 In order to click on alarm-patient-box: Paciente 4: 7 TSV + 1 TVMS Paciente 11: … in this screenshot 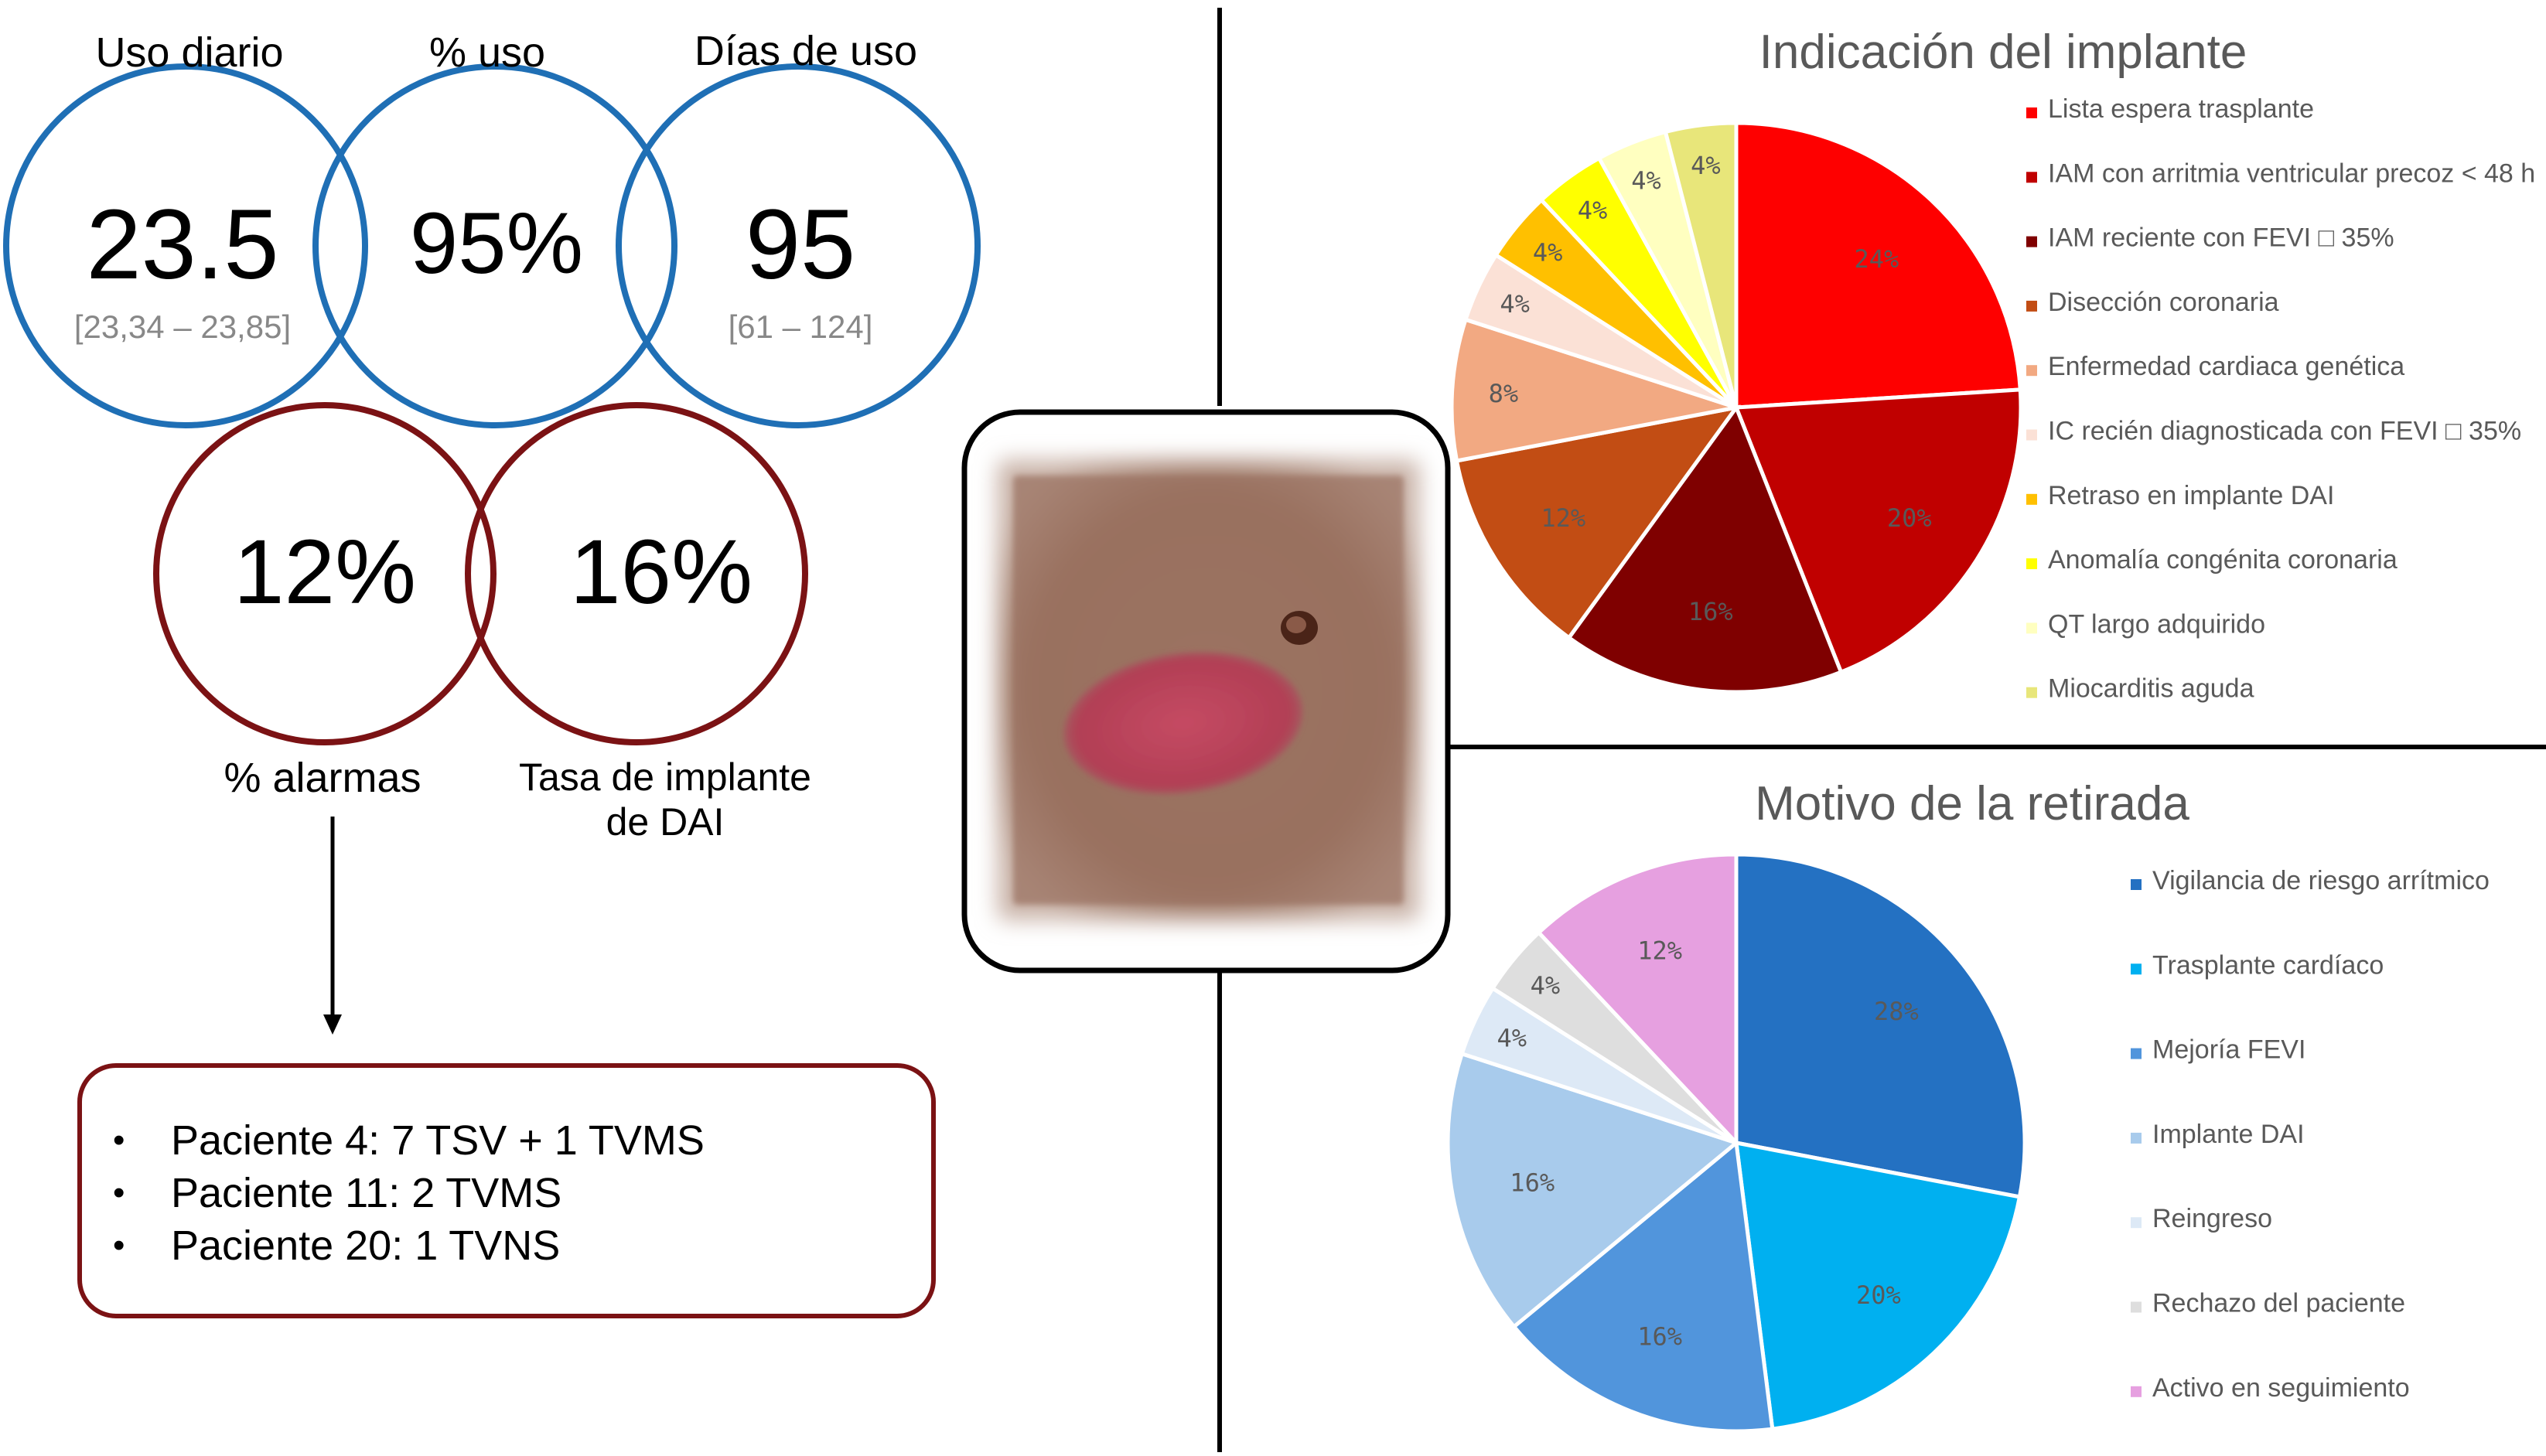, I will do `click(507, 1190)`.